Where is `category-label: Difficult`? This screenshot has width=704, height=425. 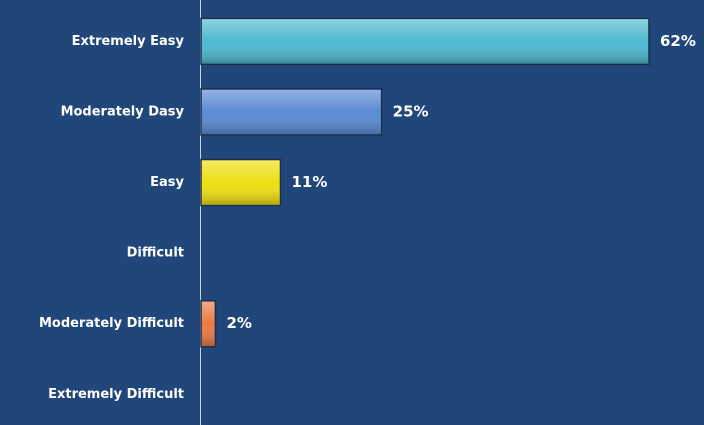
category-label: Difficult is located at coordinates (155, 253).